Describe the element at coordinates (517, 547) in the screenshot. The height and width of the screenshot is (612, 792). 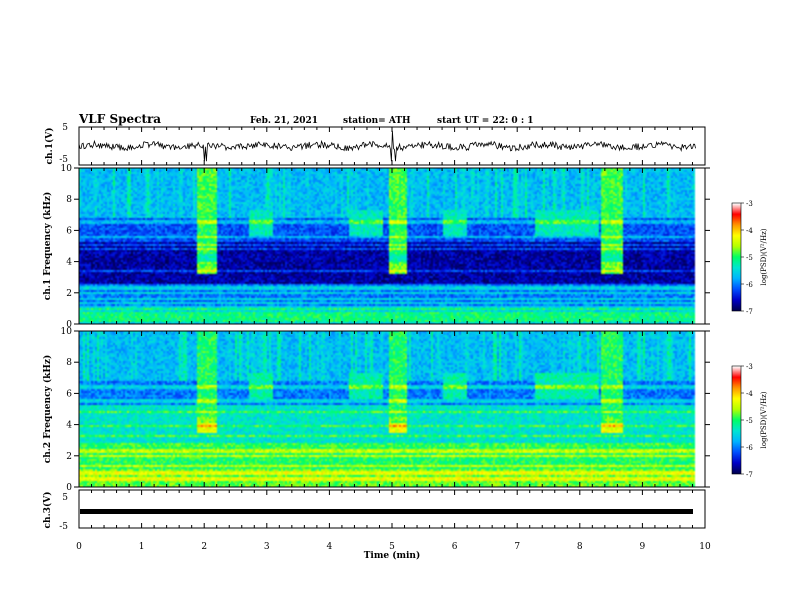
I see `time-tick-label: 7` at that location.